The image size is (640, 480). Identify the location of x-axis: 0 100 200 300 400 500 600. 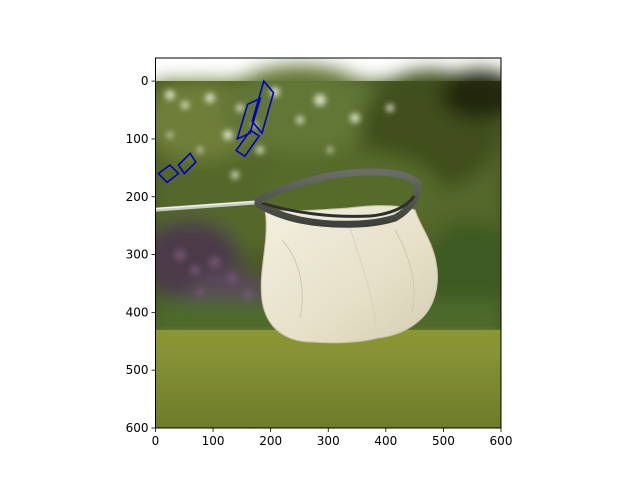
(332, 438).